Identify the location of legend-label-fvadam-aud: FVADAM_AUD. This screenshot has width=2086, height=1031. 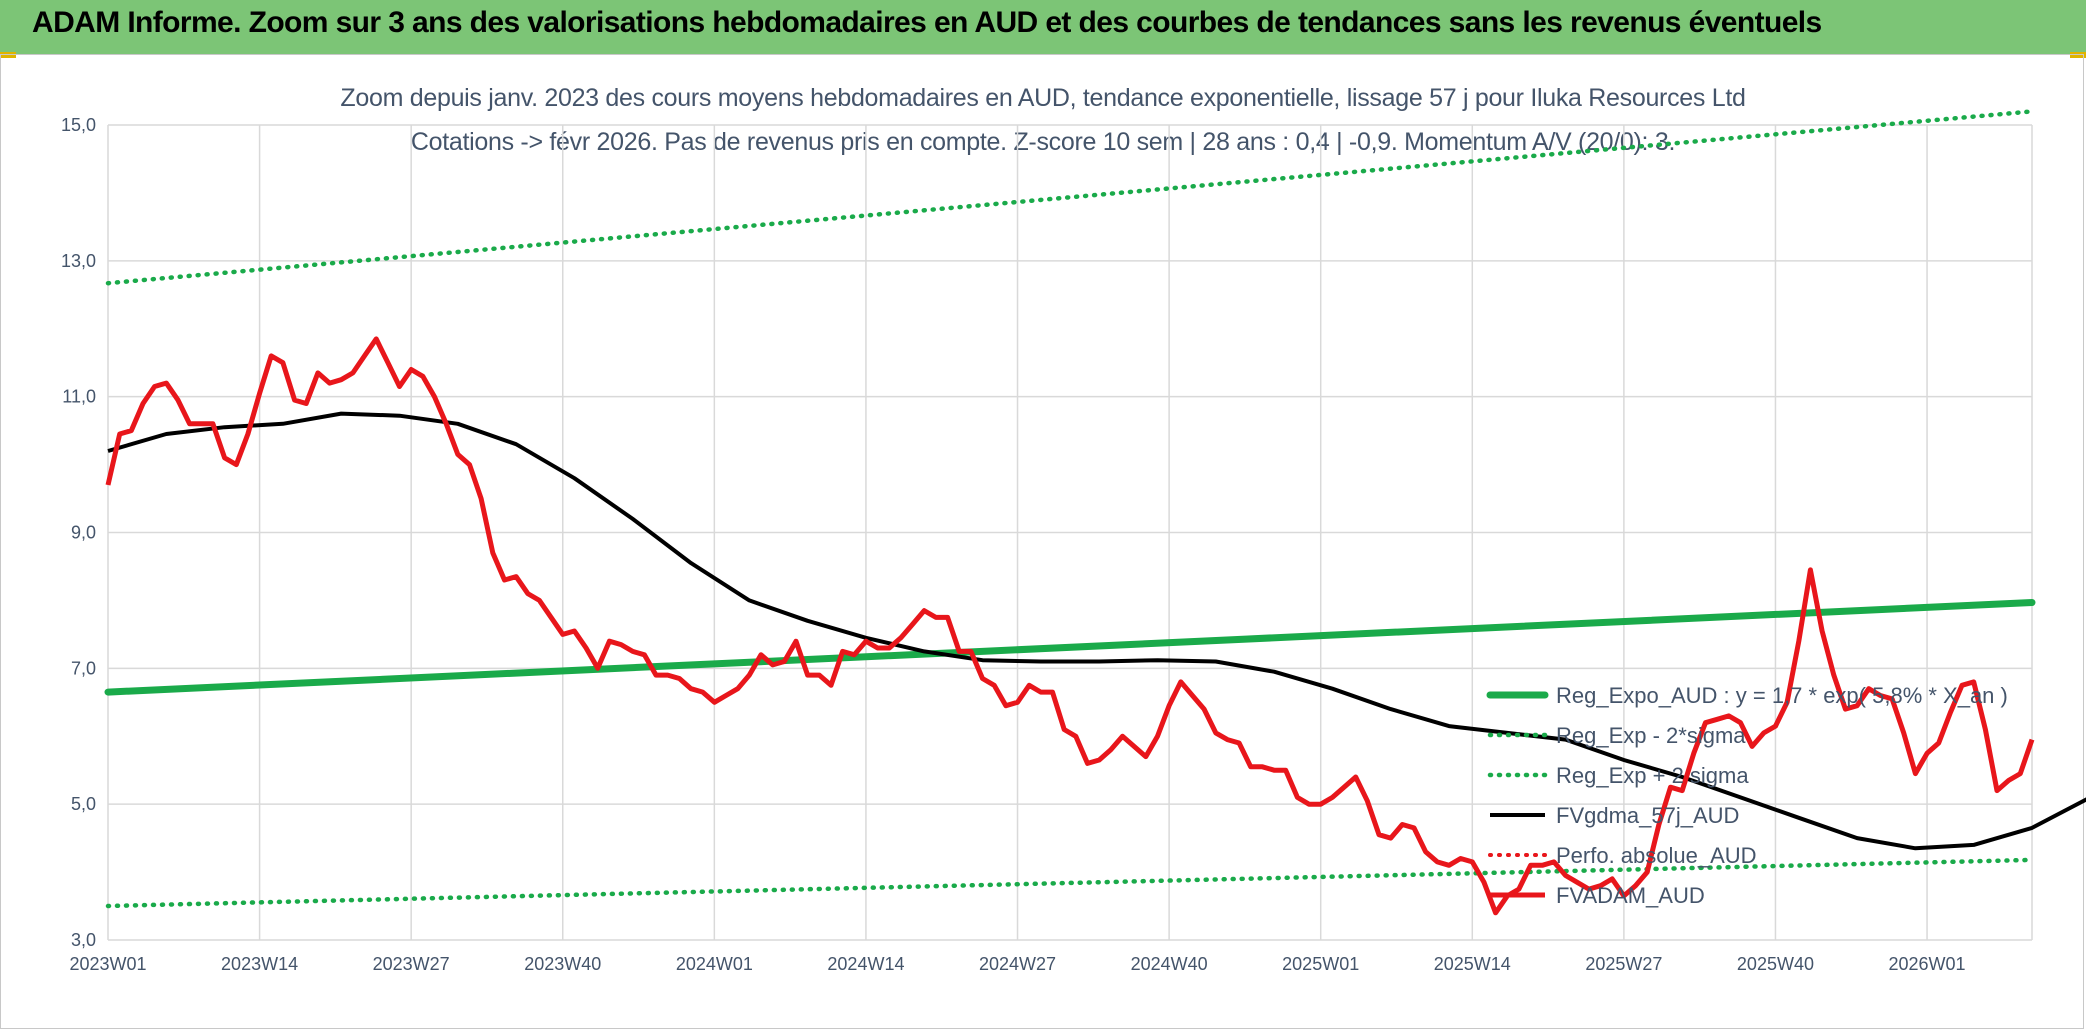
(1630, 895).